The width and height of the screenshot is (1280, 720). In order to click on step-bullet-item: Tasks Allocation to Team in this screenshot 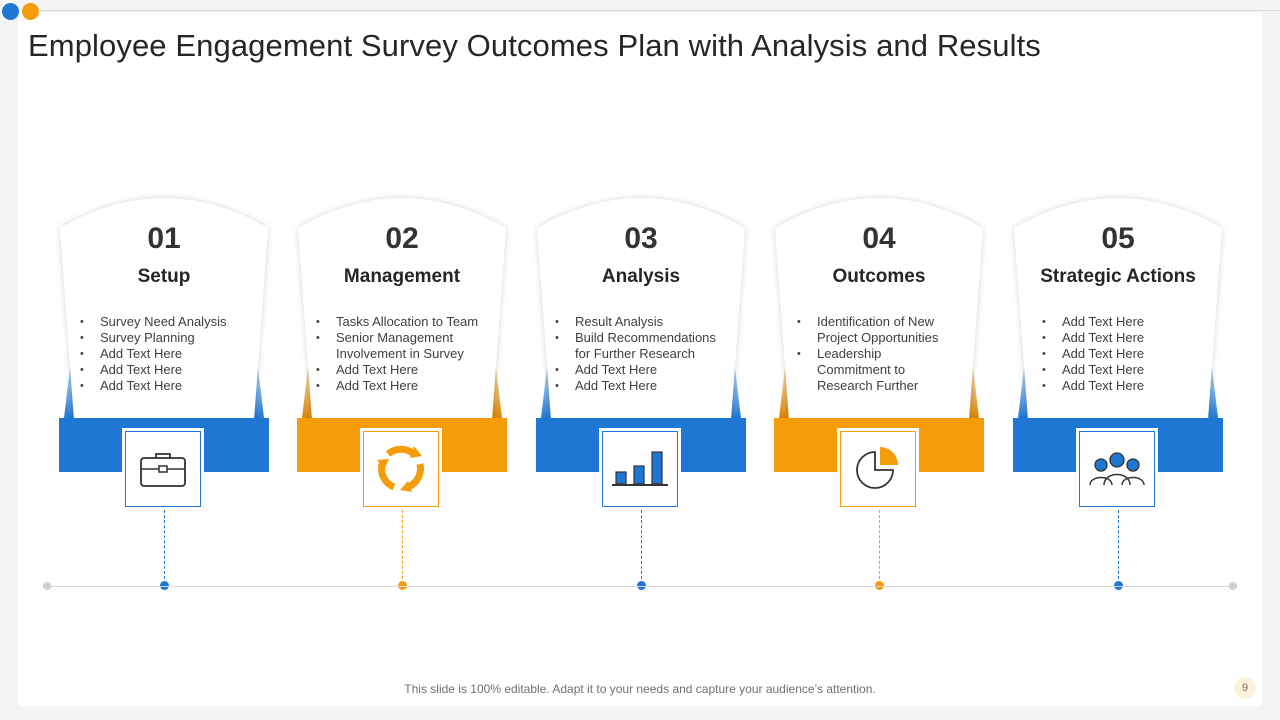, I will do `click(404, 322)`.